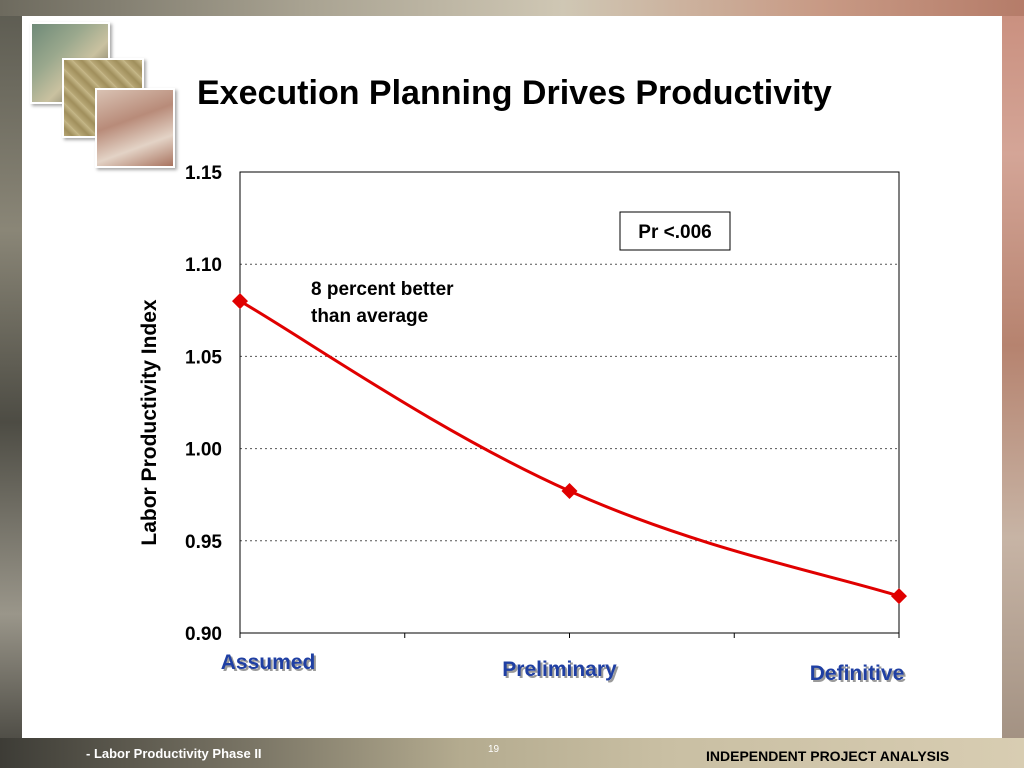  Describe the element at coordinates (203, 450) in the screenshot. I see `y-tick-label: 1.00` at that location.